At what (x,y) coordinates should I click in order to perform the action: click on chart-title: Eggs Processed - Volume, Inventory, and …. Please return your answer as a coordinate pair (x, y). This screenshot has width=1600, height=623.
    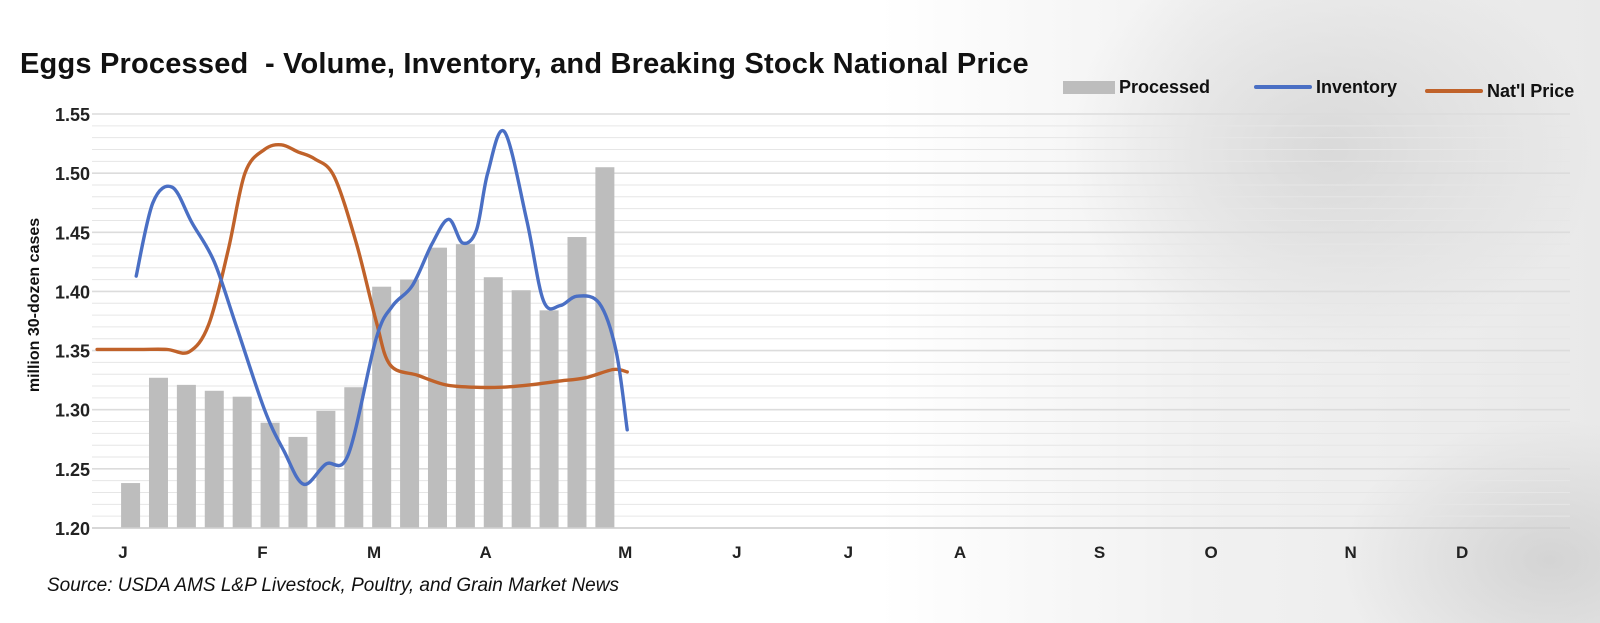
    Looking at the image, I should click on (524, 64).